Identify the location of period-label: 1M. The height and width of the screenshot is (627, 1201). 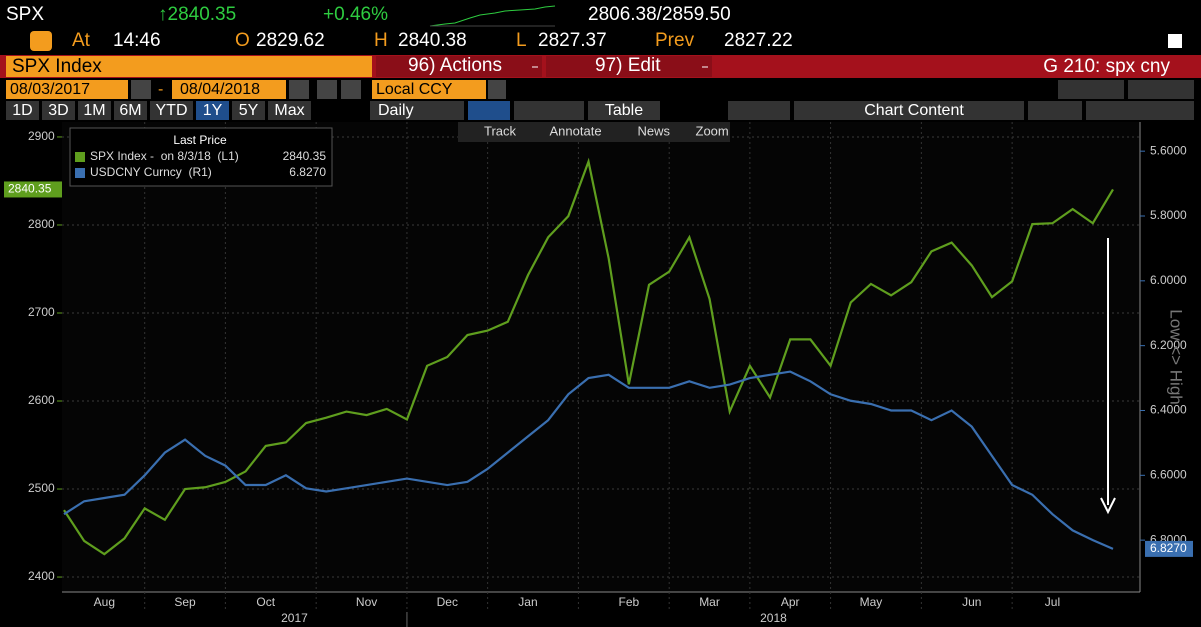
(94, 110).